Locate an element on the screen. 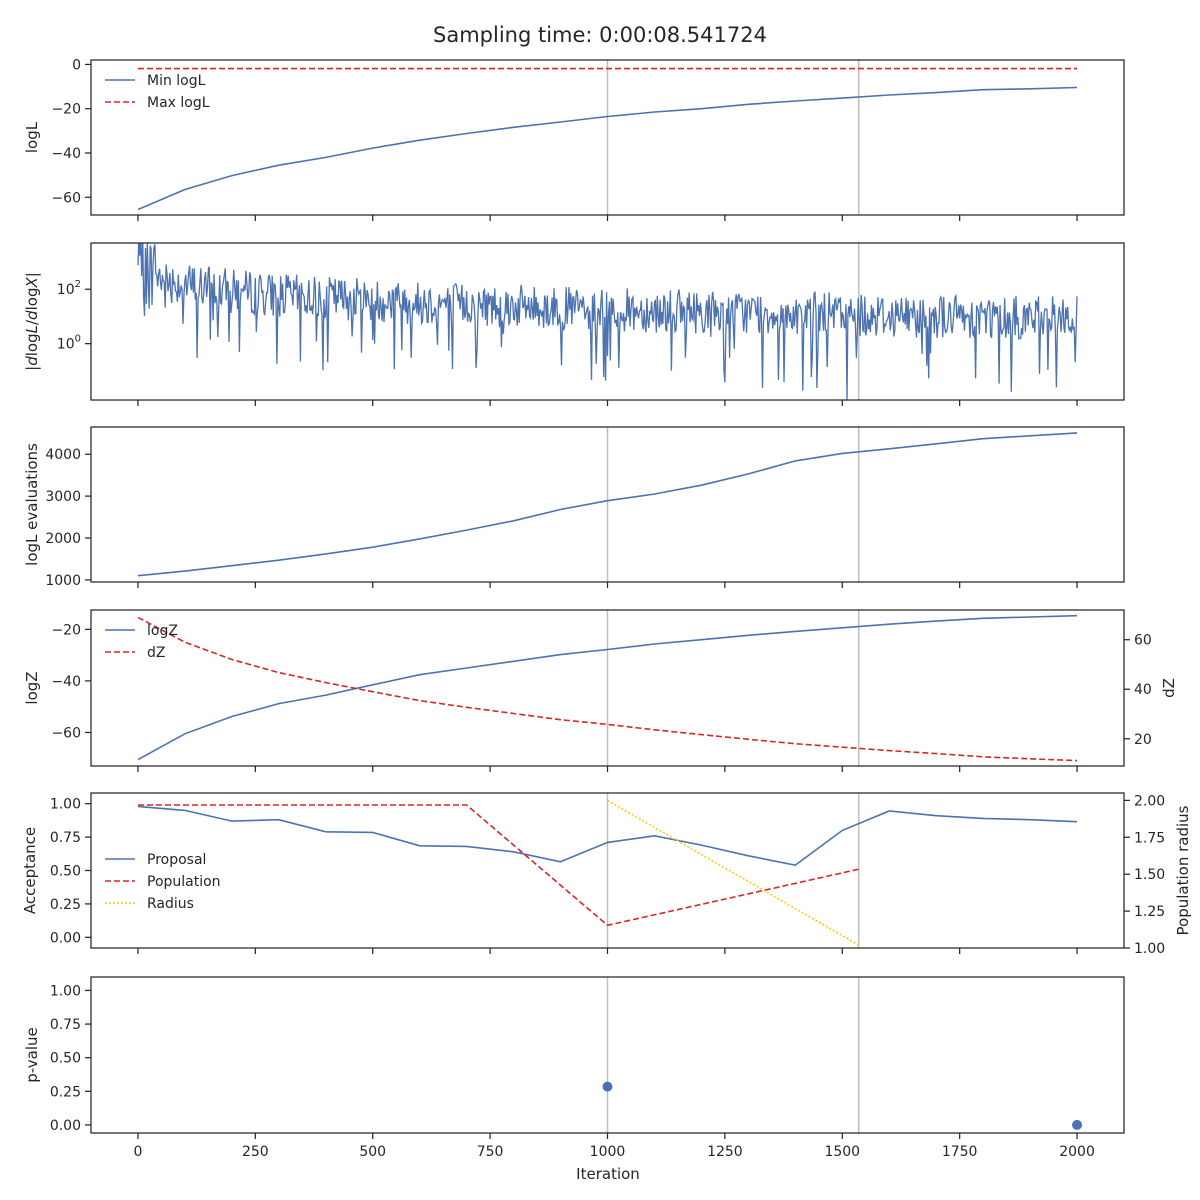 Image resolution: width=1200 pixels, height=1200 pixels. y-axis-label: logZ is located at coordinates (32, 687).